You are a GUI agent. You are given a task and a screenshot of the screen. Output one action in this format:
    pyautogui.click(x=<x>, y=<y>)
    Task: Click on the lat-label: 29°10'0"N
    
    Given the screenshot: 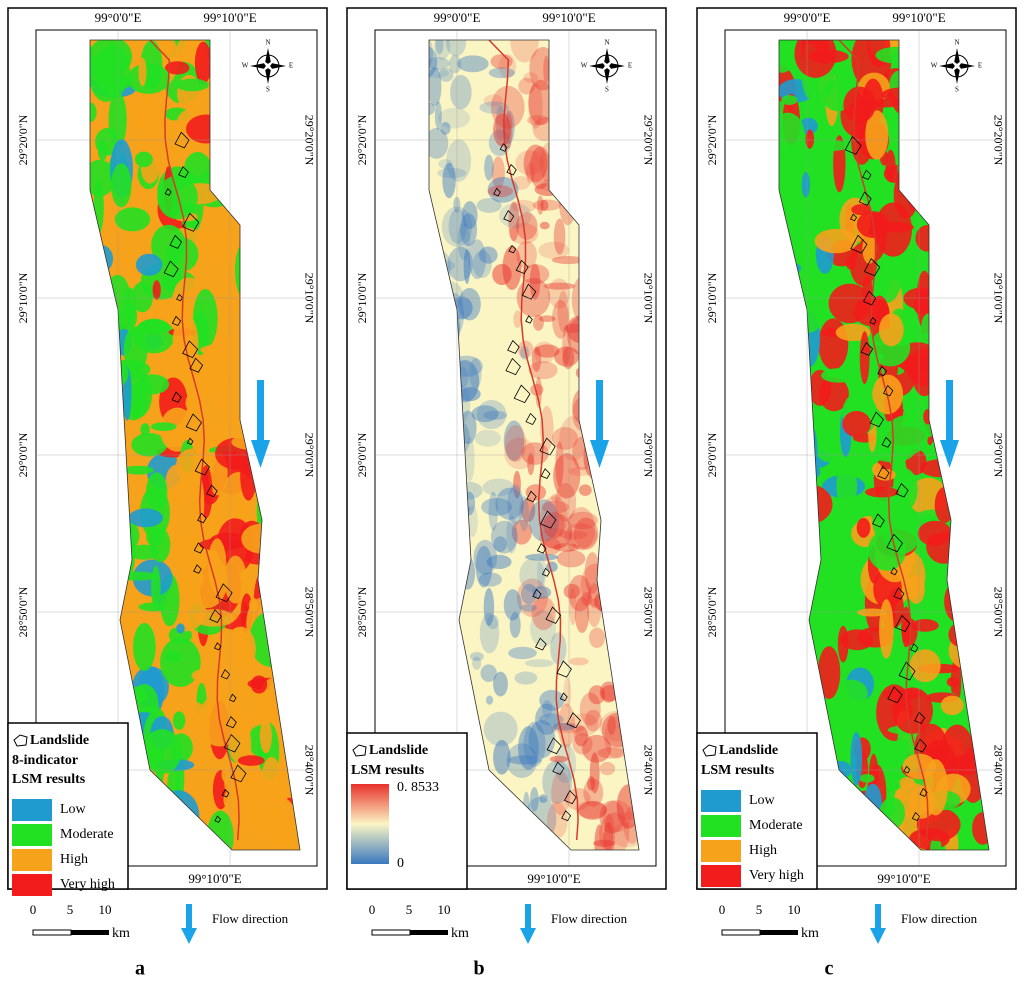 What is the action you would take?
    pyautogui.click(x=309, y=298)
    